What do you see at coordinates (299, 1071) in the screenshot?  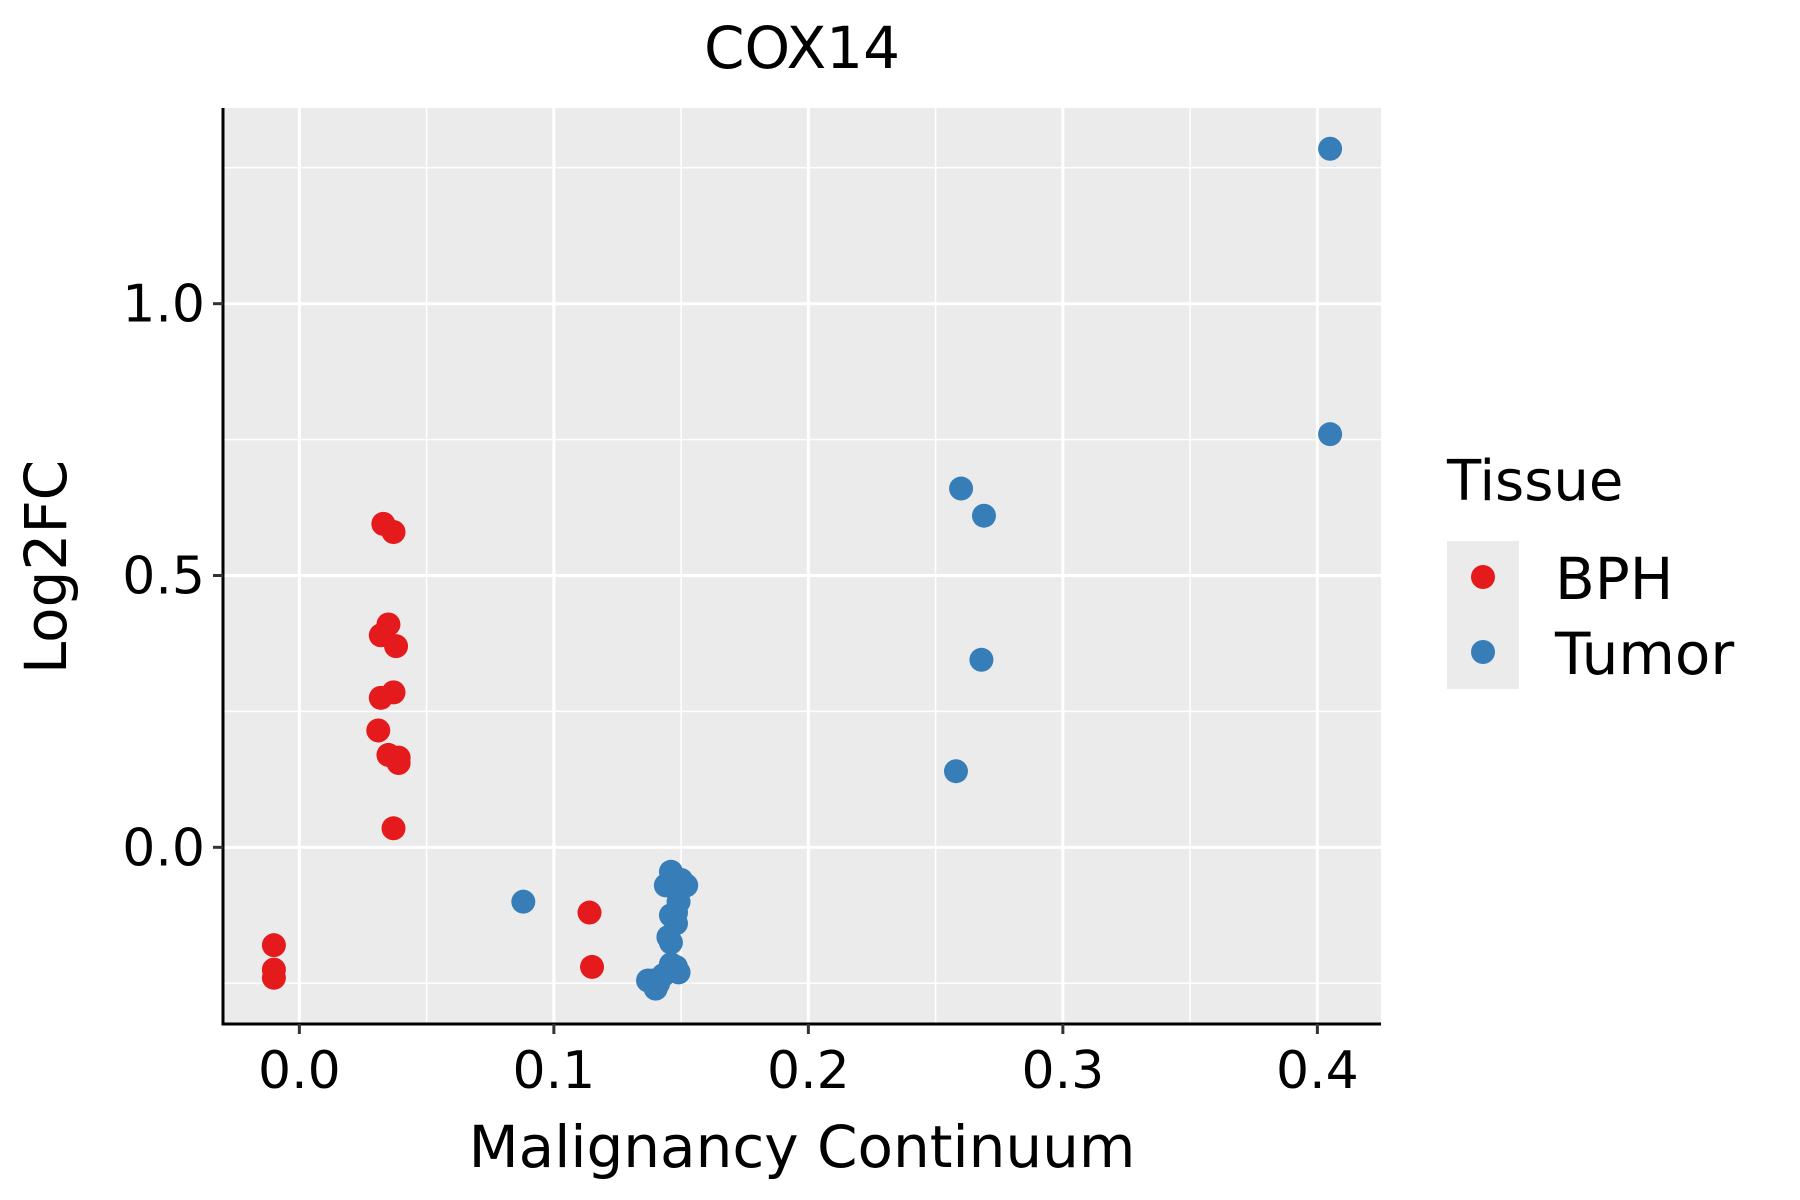 I see `x-tick-label: 0.0` at bounding box center [299, 1071].